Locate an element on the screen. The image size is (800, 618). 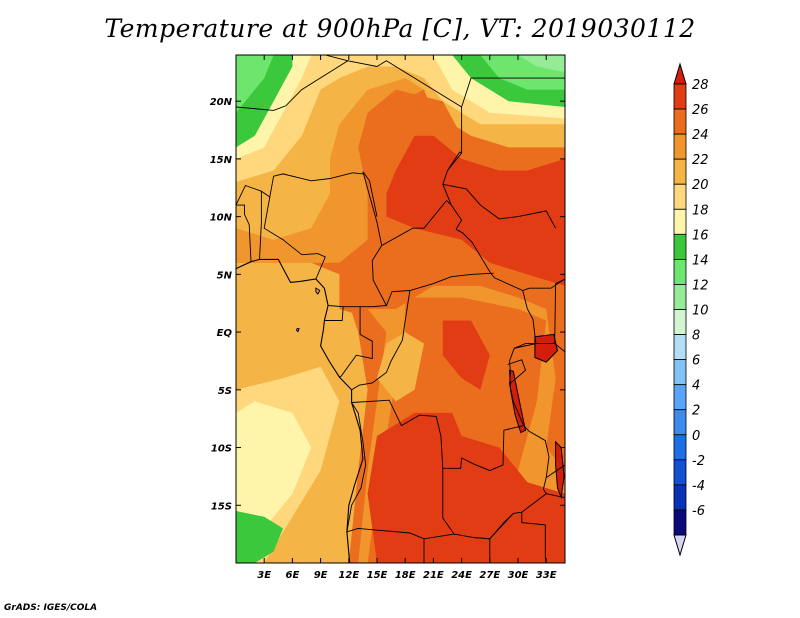
colorbar-label: 18 is located at coordinates (700, 210).